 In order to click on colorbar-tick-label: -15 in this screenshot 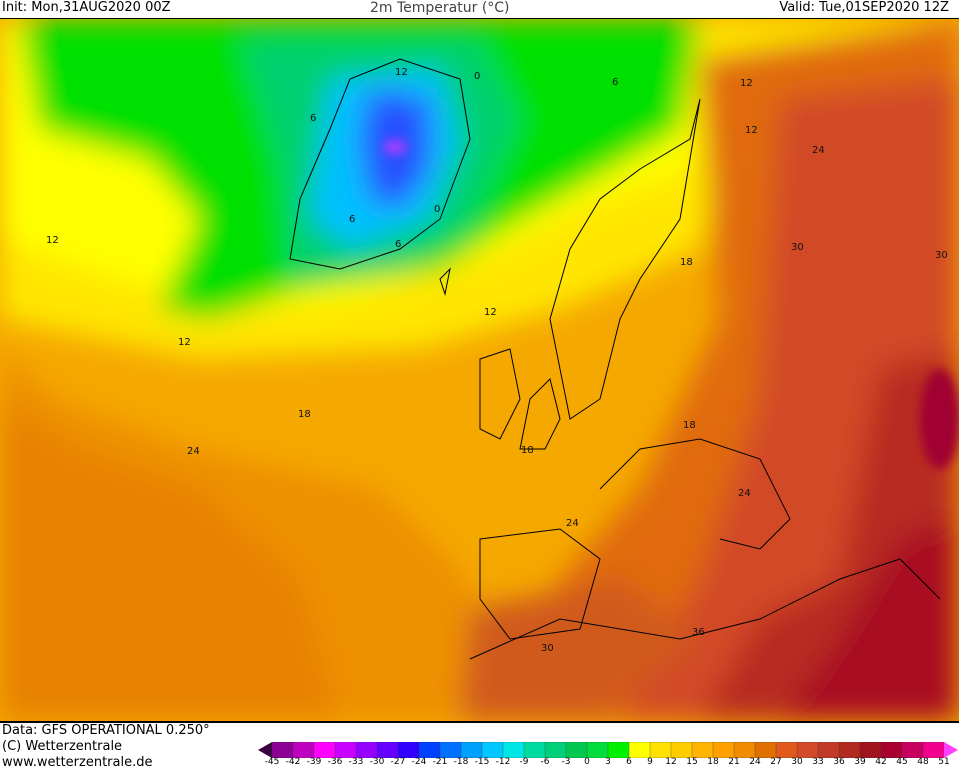, I will do `click(482, 762)`.